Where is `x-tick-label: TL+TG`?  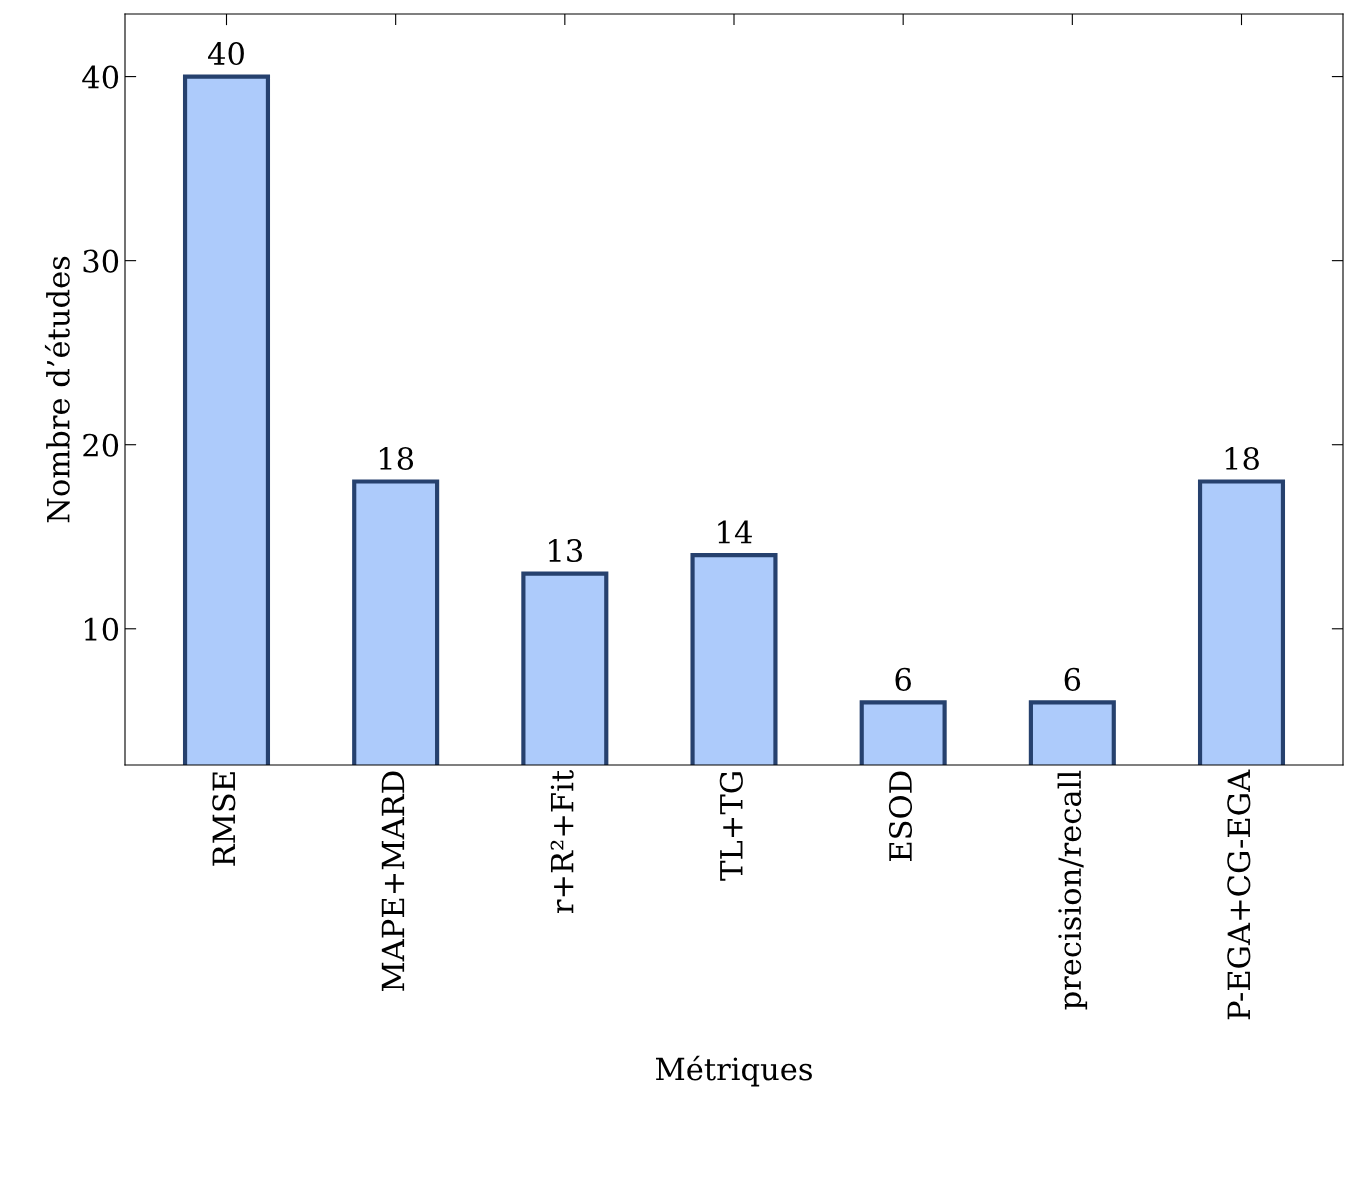 x-tick-label: TL+TG is located at coordinates (731, 826).